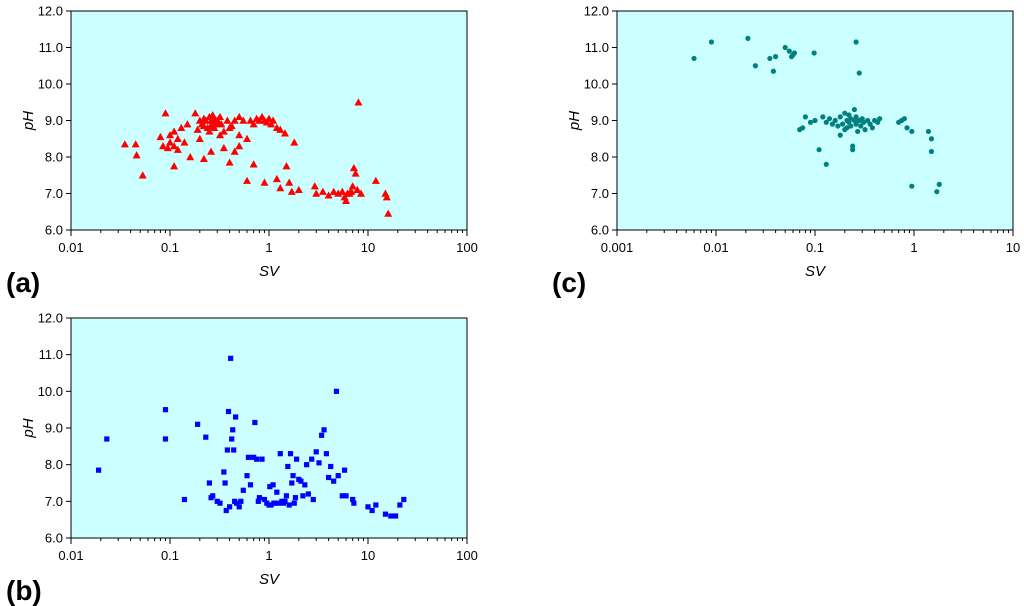 The width and height of the screenshot is (1024, 606). Describe the element at coordinates (569, 282) in the screenshot. I see `panel-label: (c)` at that location.